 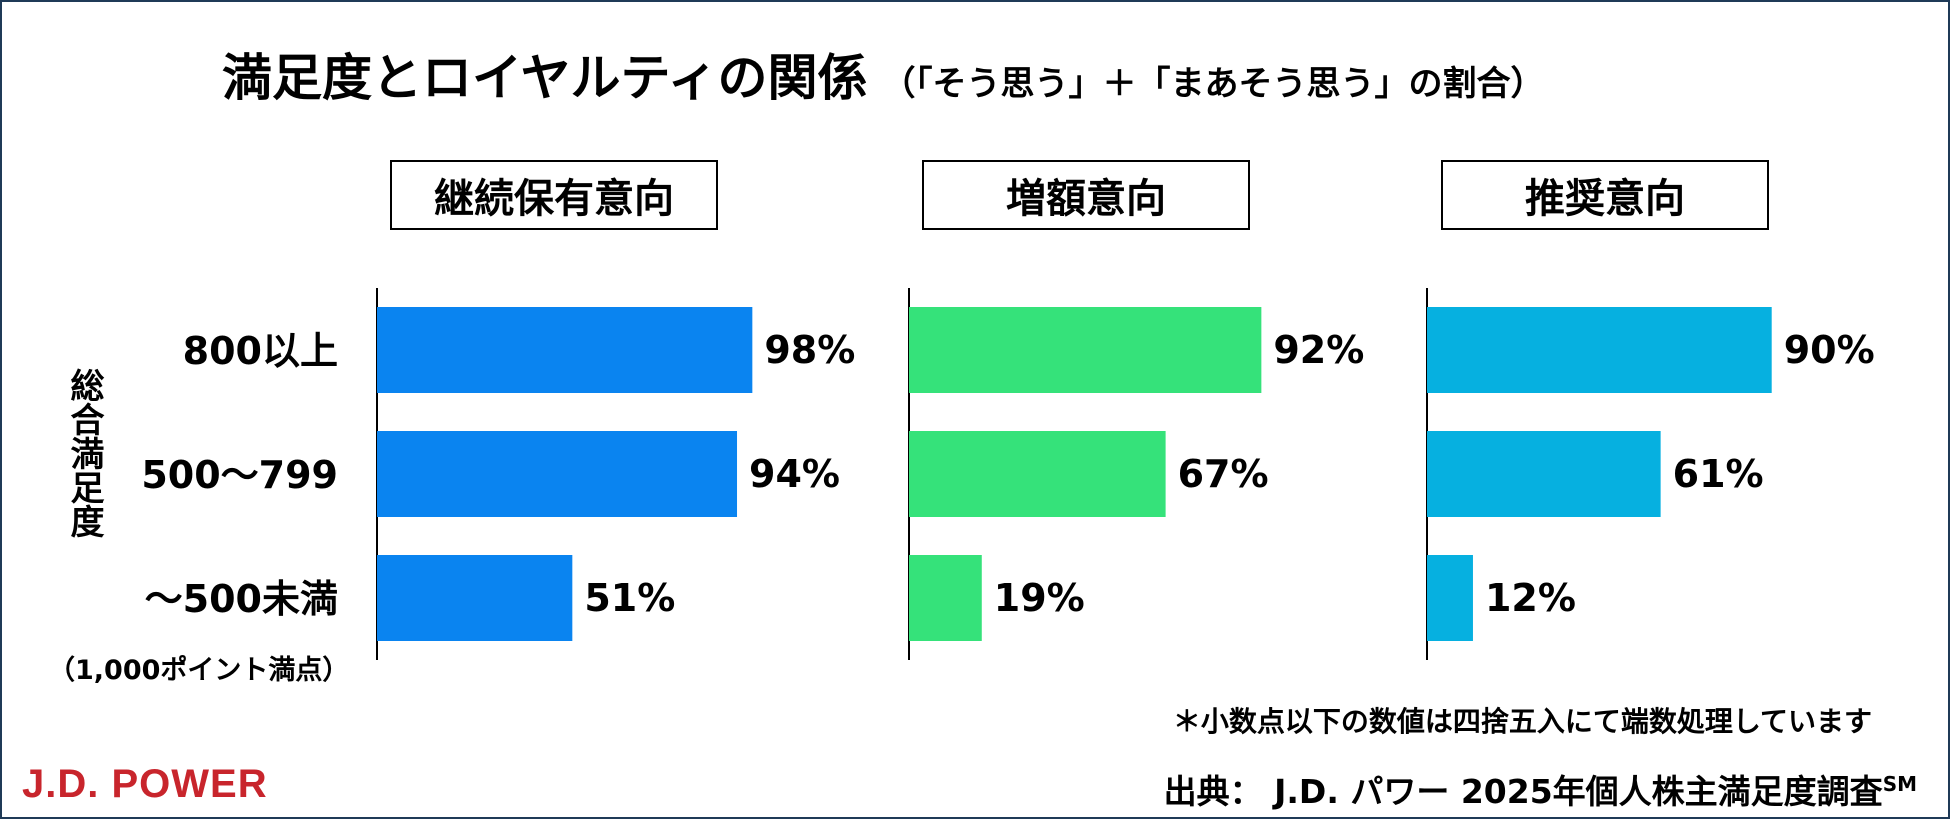 I want to click on category-label-high: 800以上, so click(x=260, y=351).